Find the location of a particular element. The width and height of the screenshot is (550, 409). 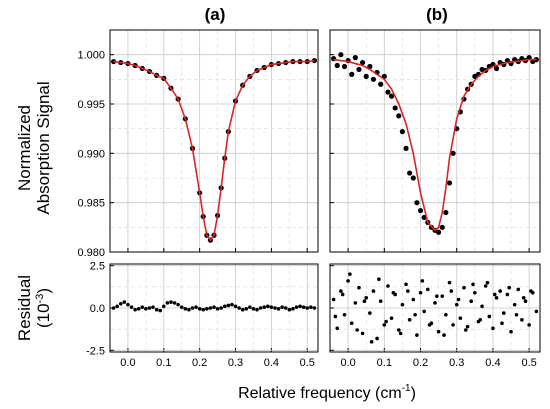

x-axis-label: Relative frequency (cm-1) is located at coordinates (327, 392).